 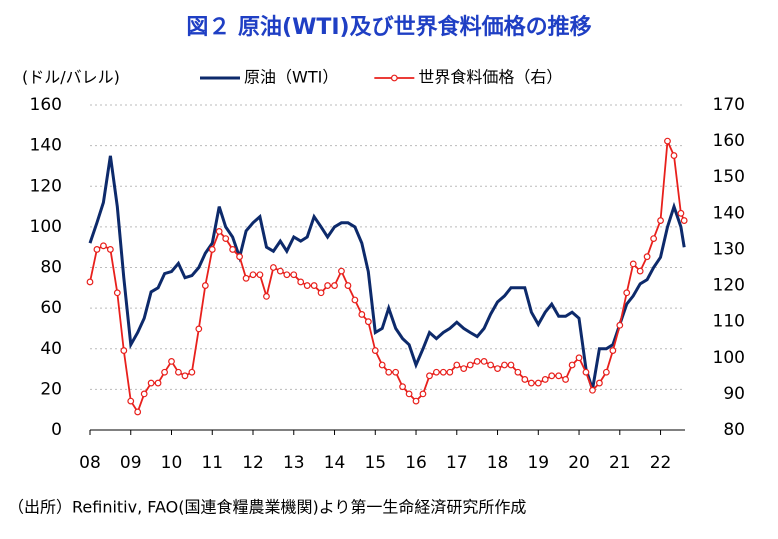 What do you see at coordinates (90, 463) in the screenshot?
I see `x-tick-label: 08` at bounding box center [90, 463].